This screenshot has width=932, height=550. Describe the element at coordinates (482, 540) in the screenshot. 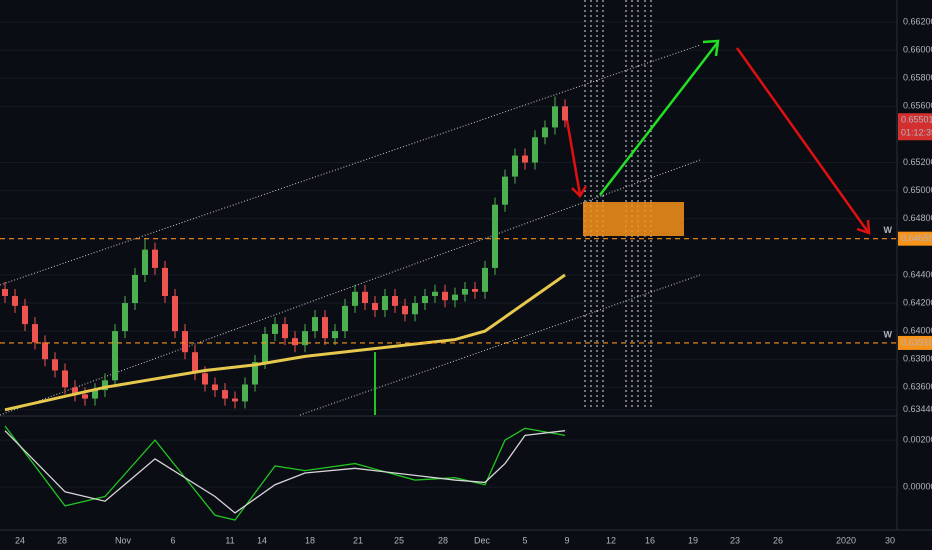

I see `x-tick-label: Dec` at that location.